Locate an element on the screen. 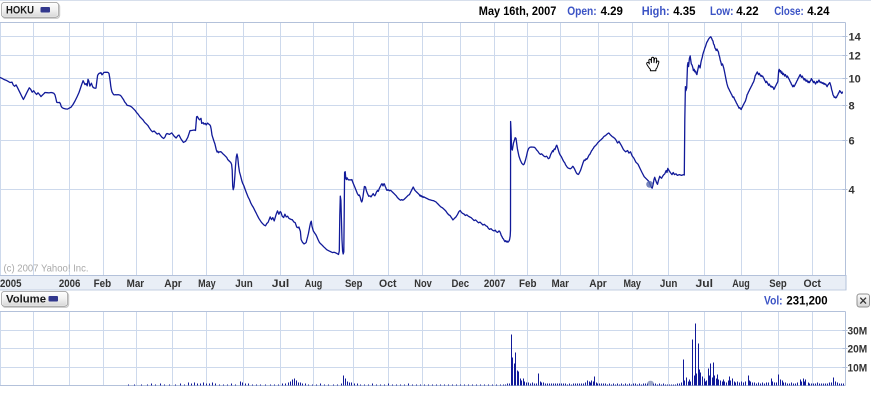 Image resolution: width=871 pixels, height=415 pixels. svg-text: (c) 2007 Yahoo! Inc. is located at coordinates (46, 269).